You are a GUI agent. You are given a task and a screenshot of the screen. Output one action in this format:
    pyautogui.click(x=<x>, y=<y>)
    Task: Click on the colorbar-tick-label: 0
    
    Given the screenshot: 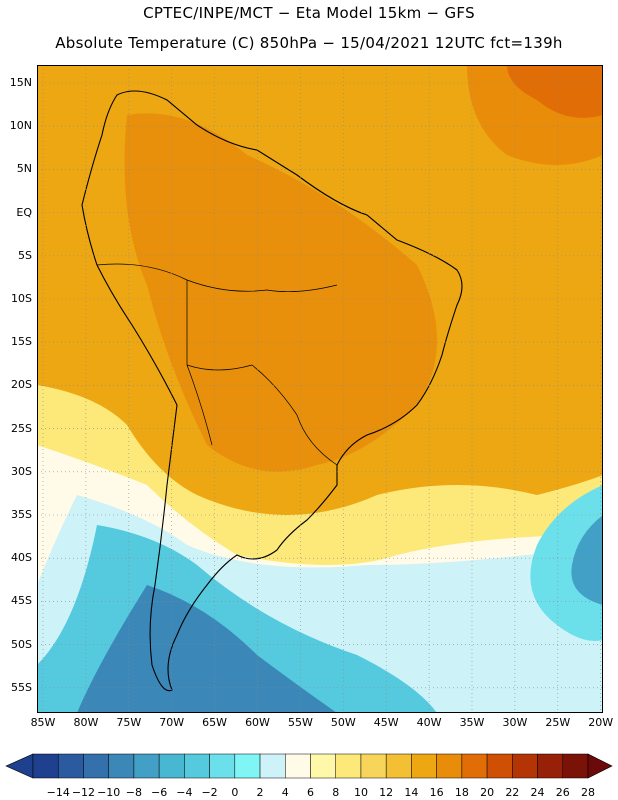 What is the action you would take?
    pyautogui.click(x=234, y=792)
    